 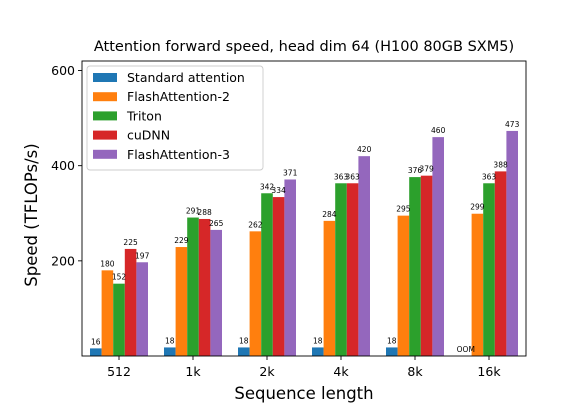 I want to click on x-tick-label-2k: 2k, so click(x=267, y=371).